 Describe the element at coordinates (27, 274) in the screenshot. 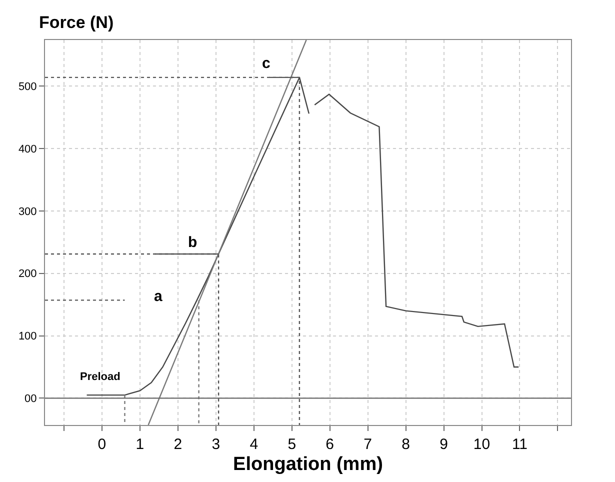

I see `y-tick-label: 200` at that location.